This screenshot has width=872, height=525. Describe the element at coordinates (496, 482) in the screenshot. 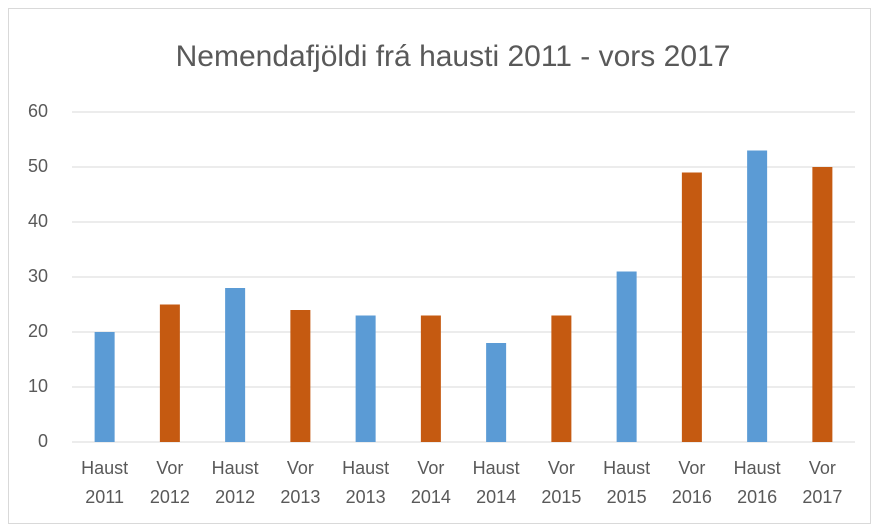

I see `x-tick-label: Haust 2014` at that location.